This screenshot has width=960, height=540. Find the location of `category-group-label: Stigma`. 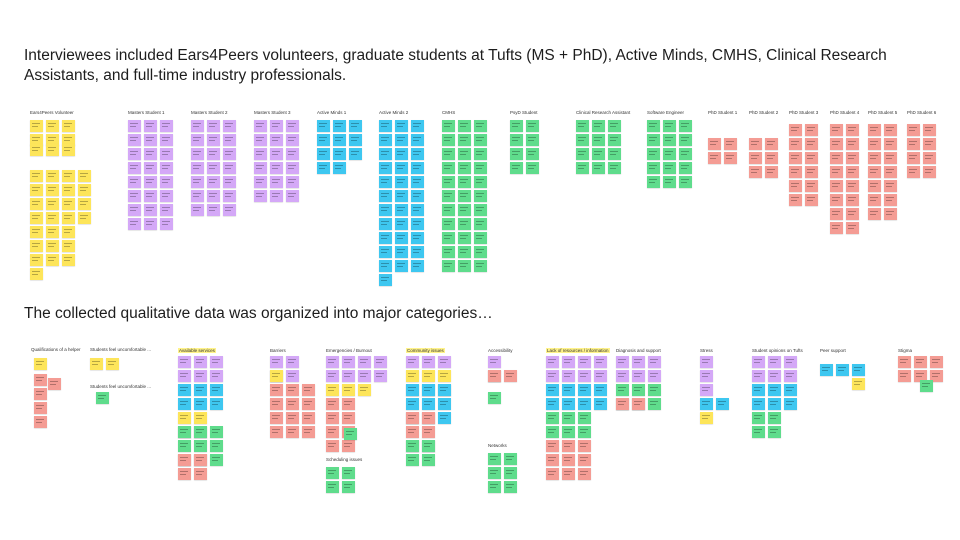

category-group-label: Stigma is located at coordinates (905, 350).